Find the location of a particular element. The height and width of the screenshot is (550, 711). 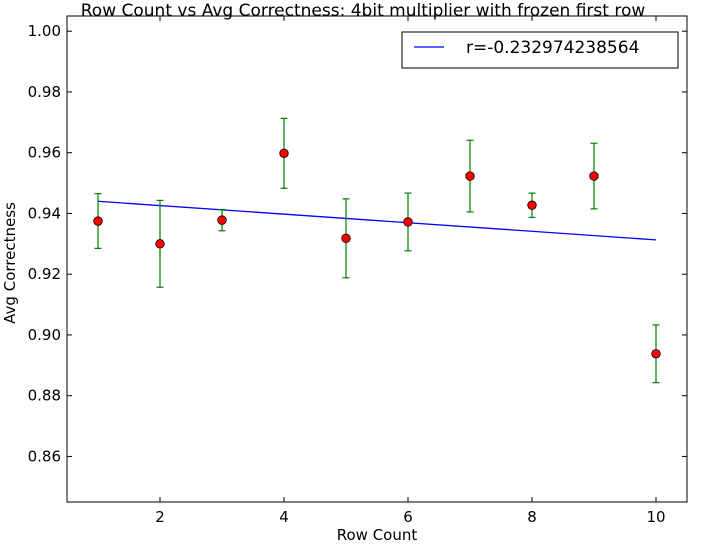

y-tick-label: 0.90 is located at coordinates (44, 335).